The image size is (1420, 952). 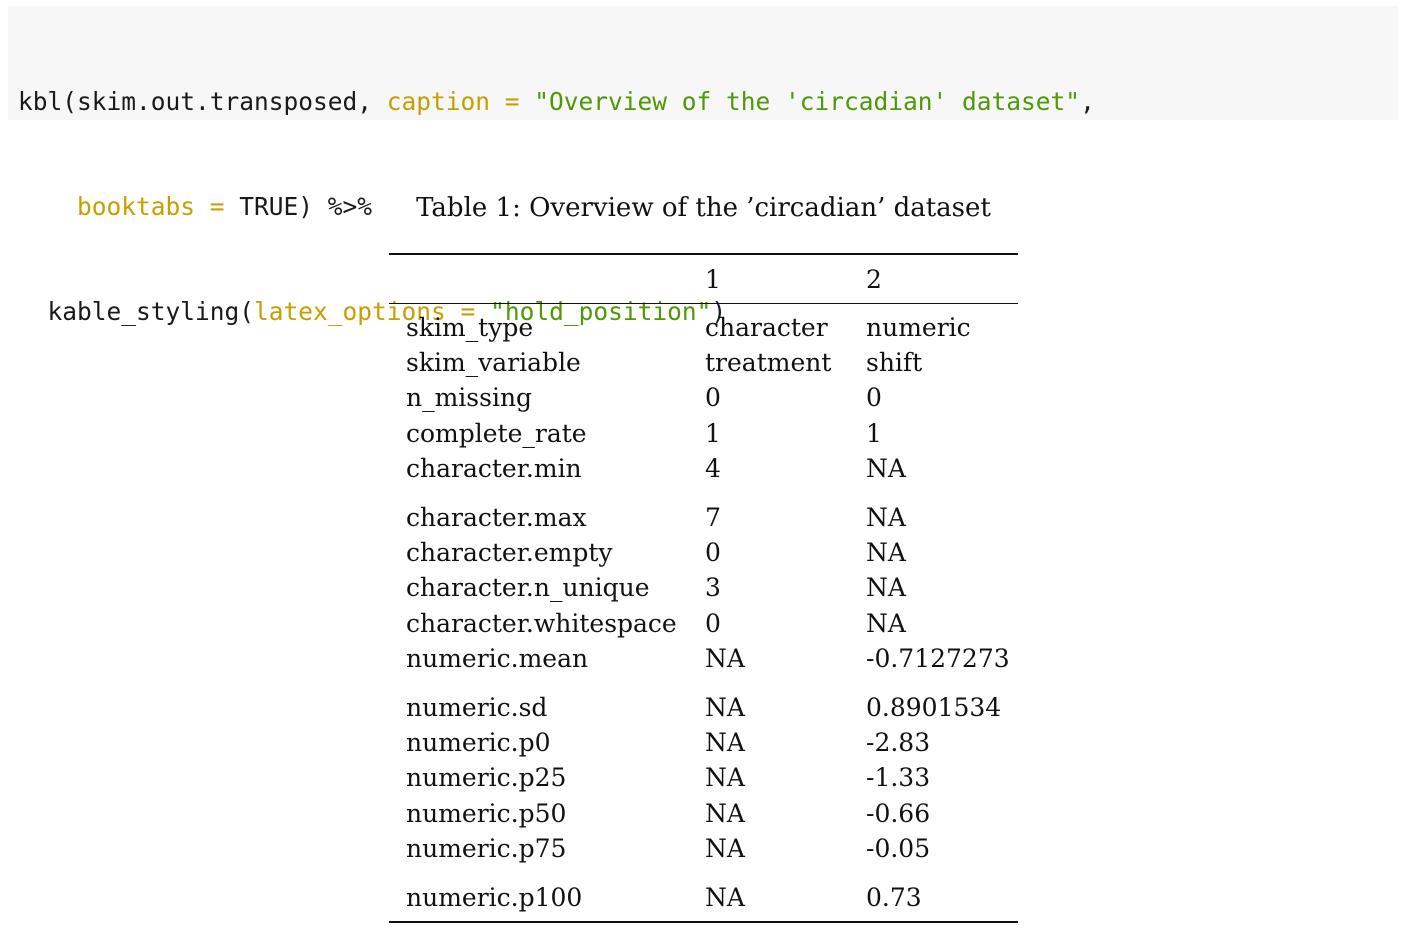 What do you see at coordinates (898, 813) in the screenshot?
I see `table-cell: -0.66` at bounding box center [898, 813].